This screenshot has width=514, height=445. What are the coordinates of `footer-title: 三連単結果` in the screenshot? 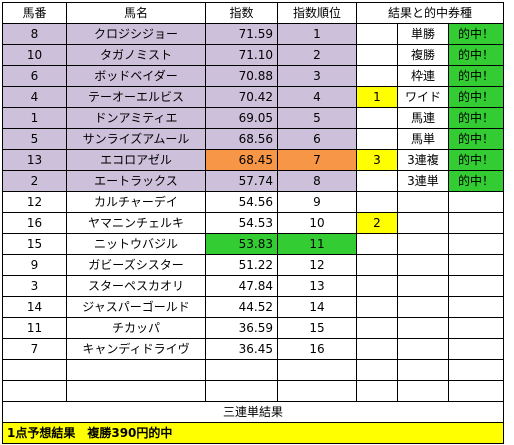 It's located at (253, 412).